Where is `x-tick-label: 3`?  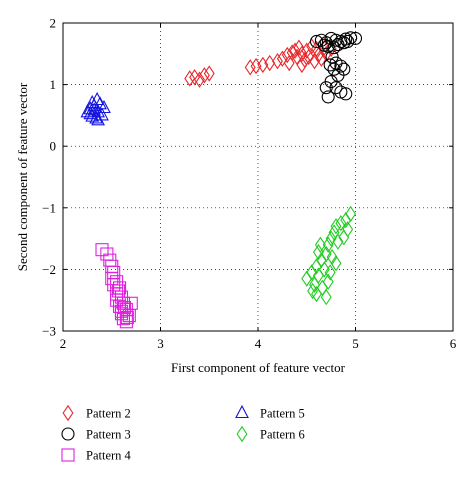
x-tick-label: 3 is located at coordinates (160, 343).